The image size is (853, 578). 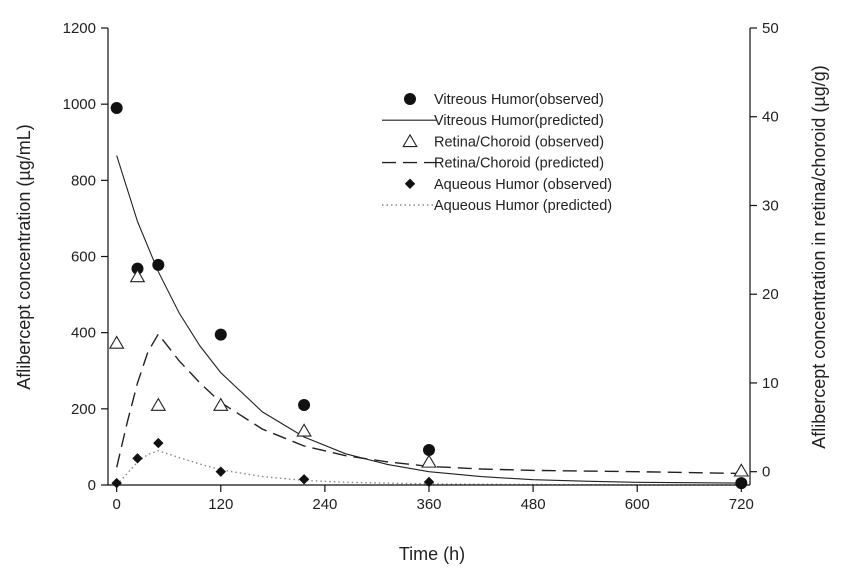 I want to click on legend-label: Retina/Choroid (observed), so click(x=519, y=142).